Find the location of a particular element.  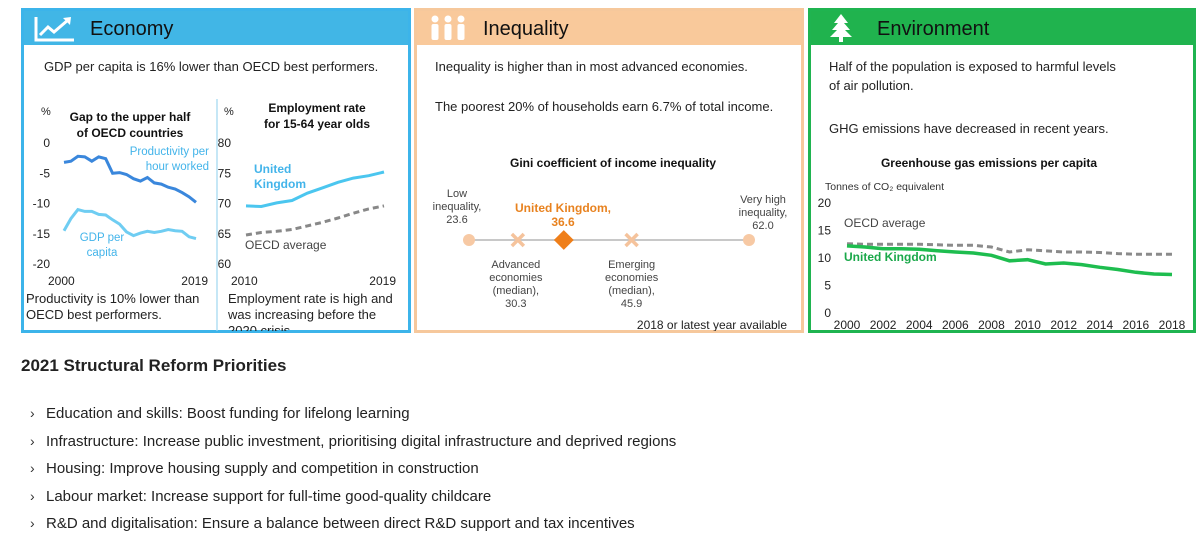

gini-point-emerging is located at coordinates (631, 240).